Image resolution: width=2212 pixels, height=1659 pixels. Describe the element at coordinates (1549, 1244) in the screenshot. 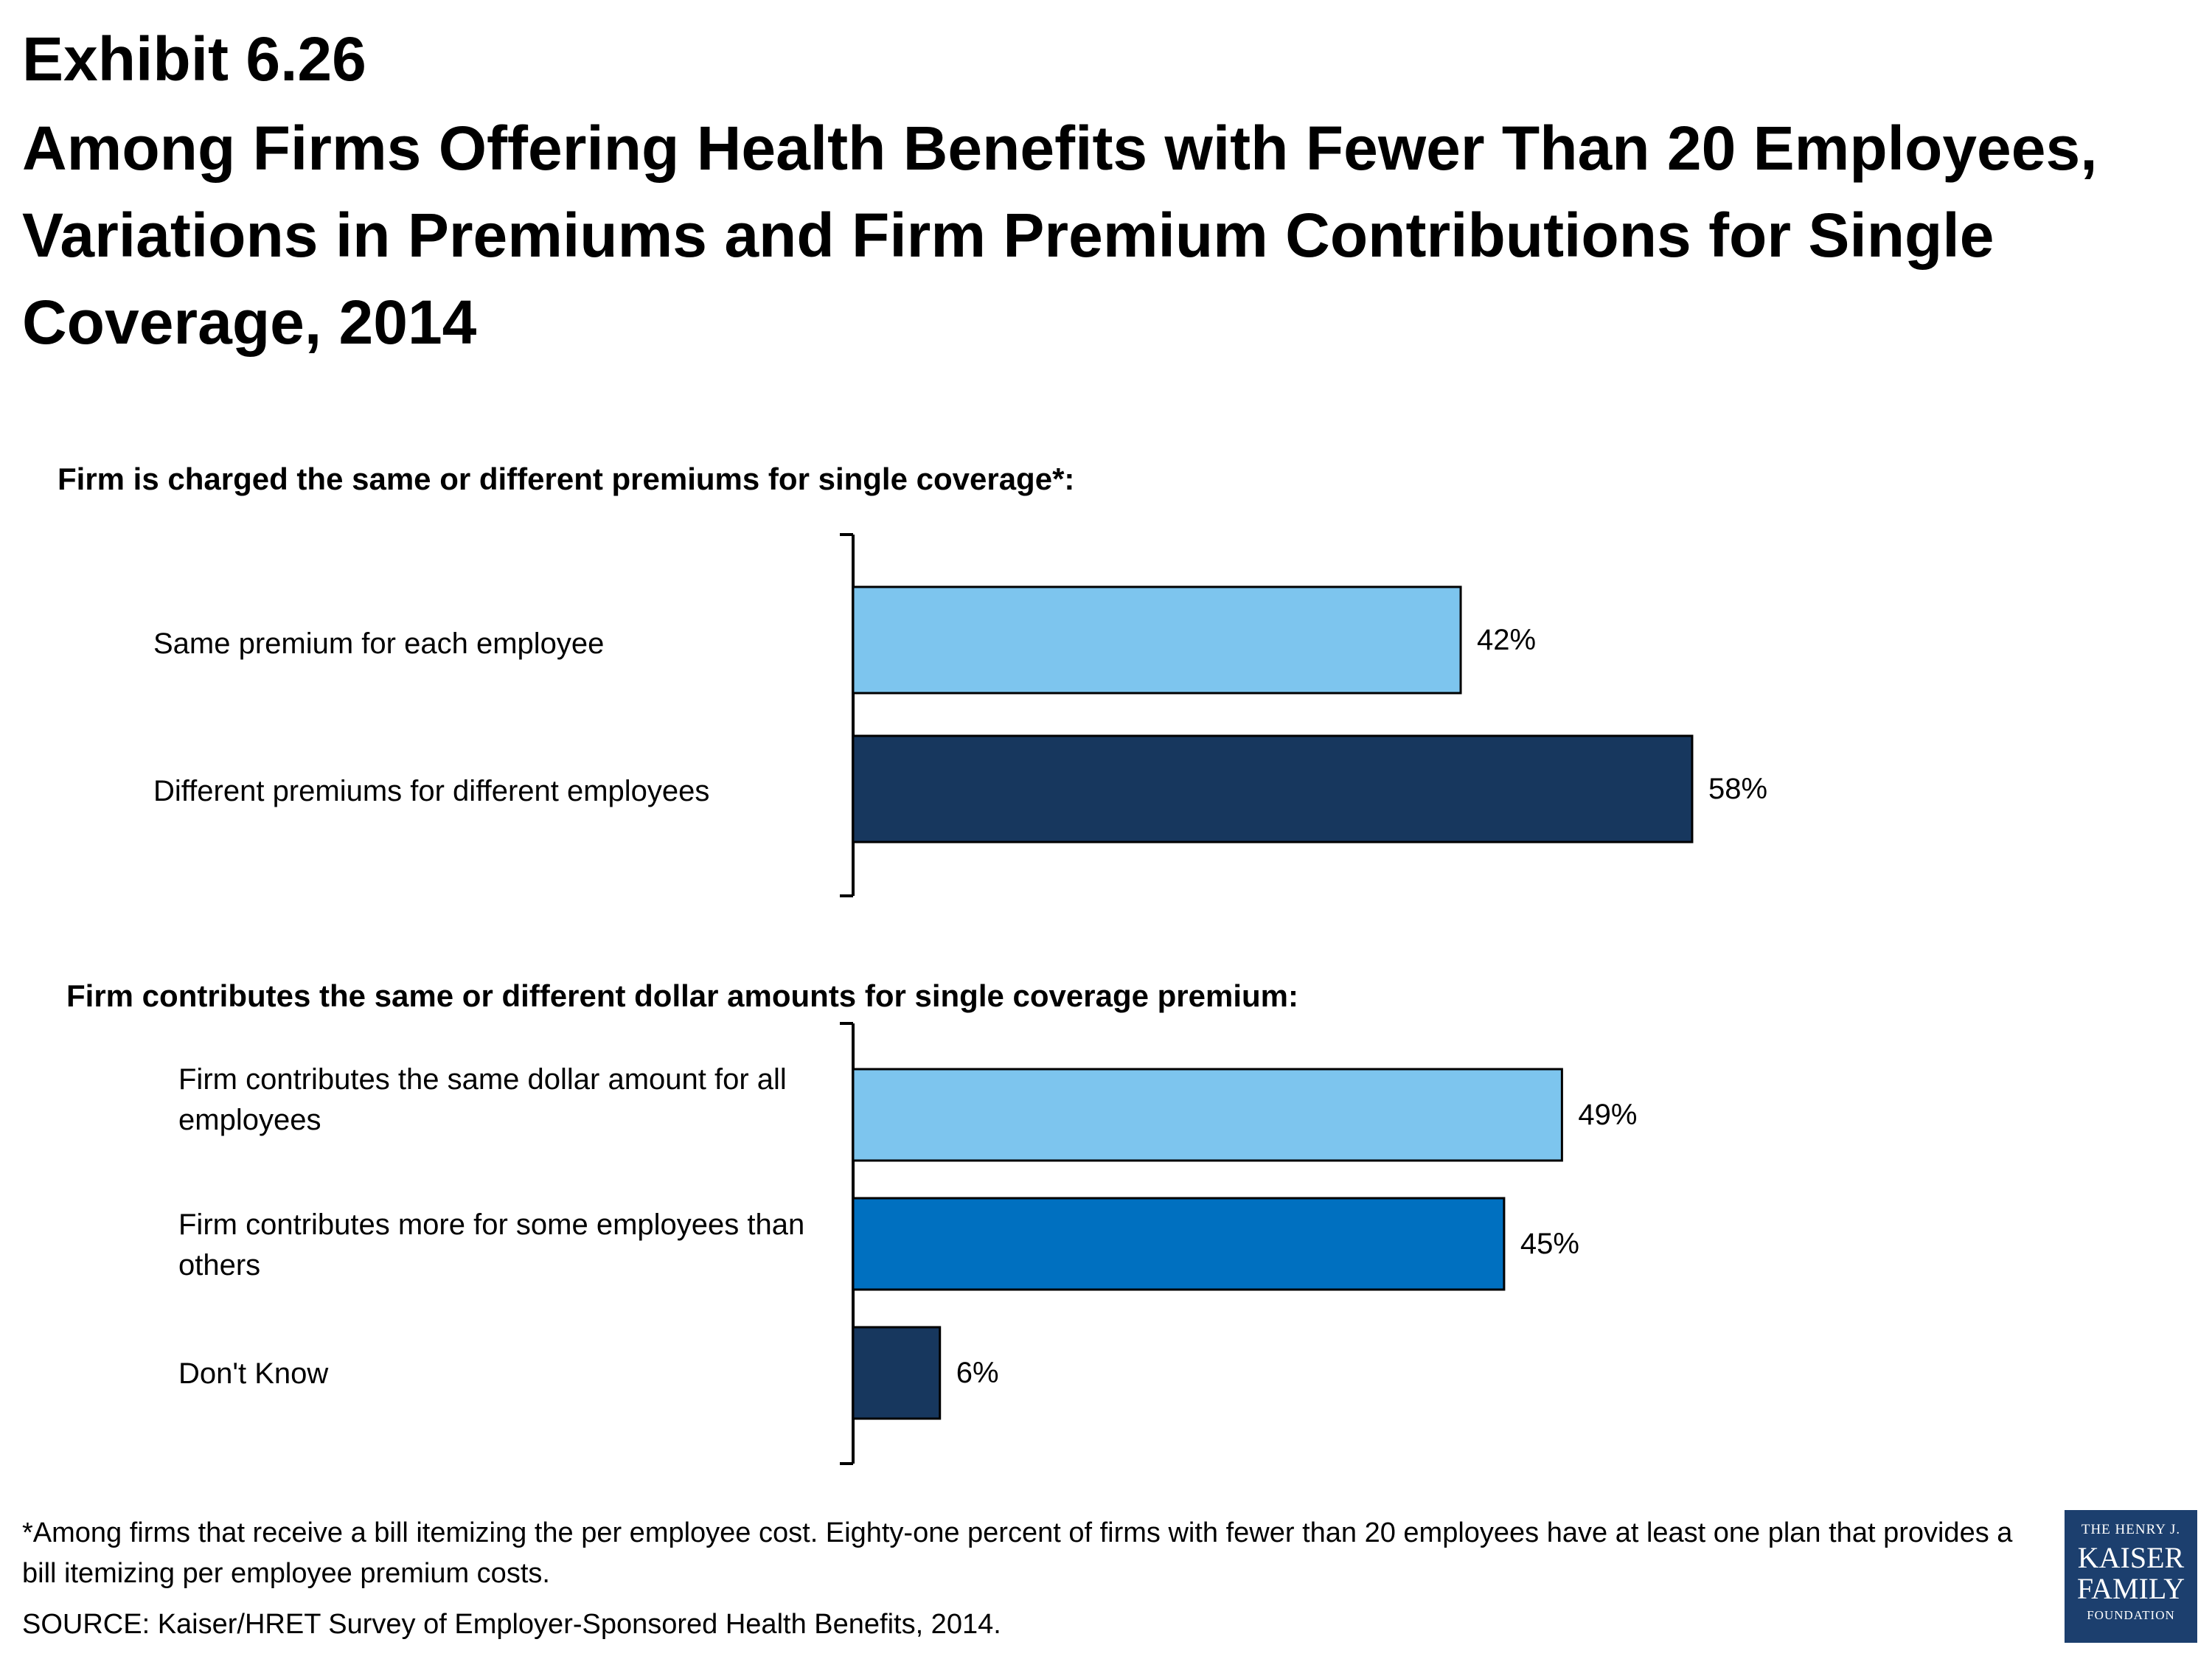

I see `bar-value-label: 45%` at that location.